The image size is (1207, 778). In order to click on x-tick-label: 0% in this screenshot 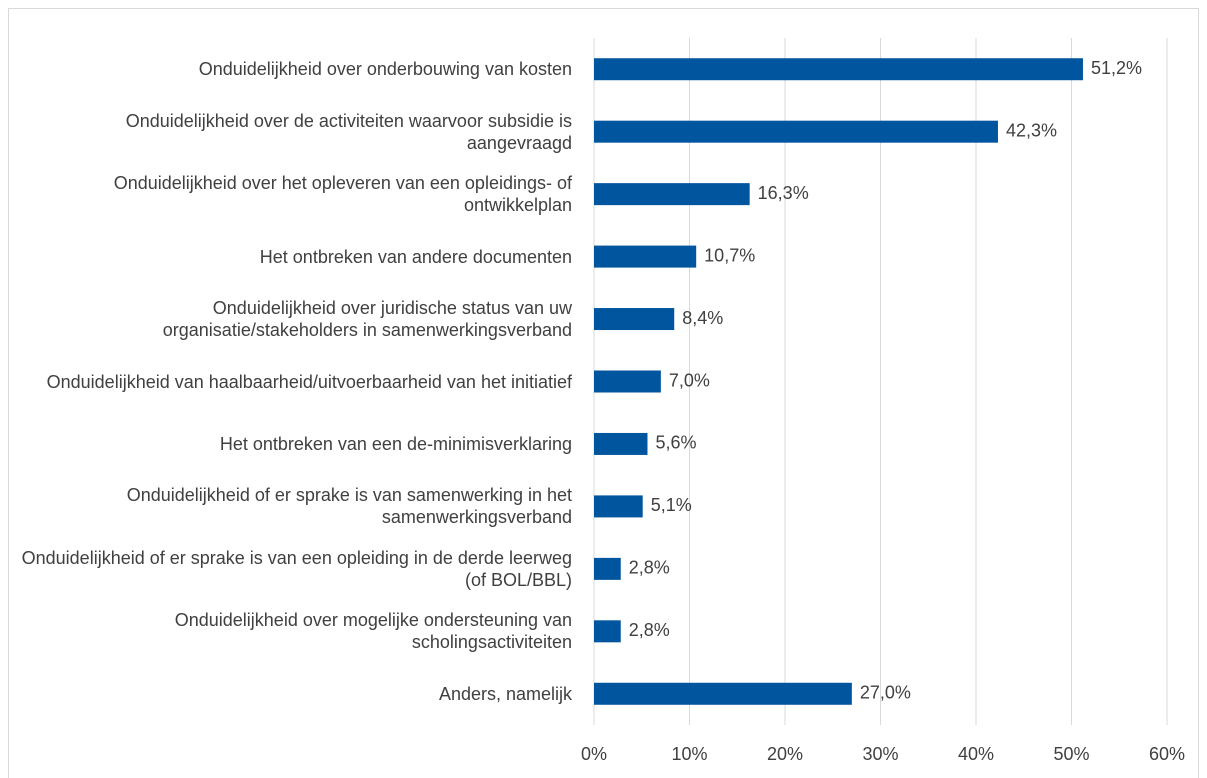, I will do `click(594, 754)`.